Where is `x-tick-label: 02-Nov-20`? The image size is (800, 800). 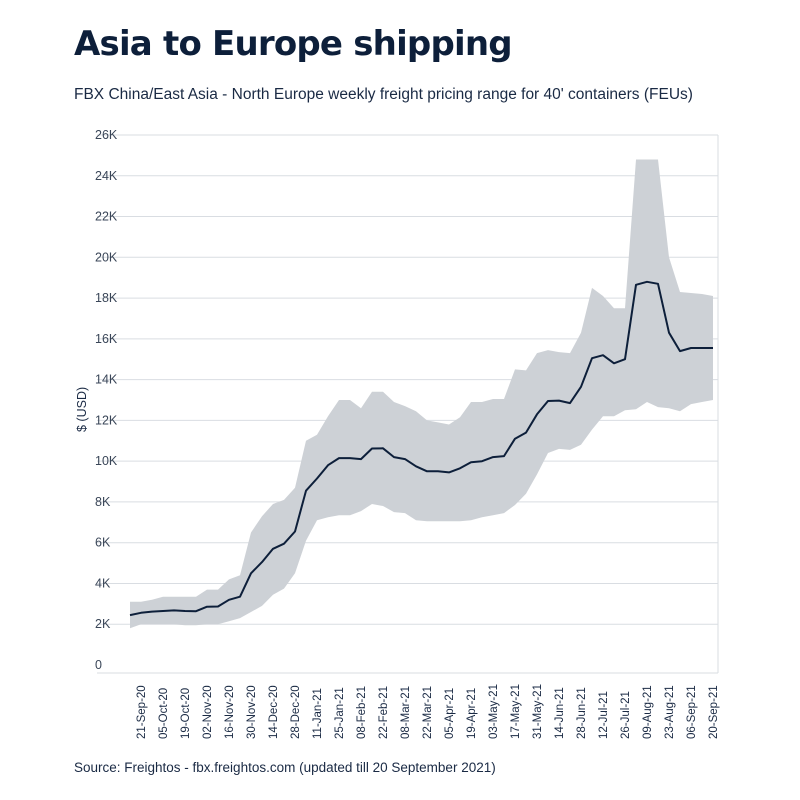 x-tick-label: 02-Nov-20 is located at coordinates (208, 712).